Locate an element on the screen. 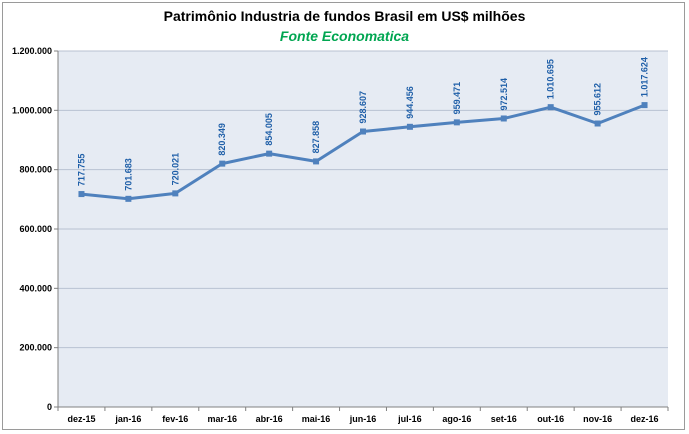 Image resolution: width=689 pixels, height=434 pixels. x-tick-label: mar-16 is located at coordinates (222, 419).